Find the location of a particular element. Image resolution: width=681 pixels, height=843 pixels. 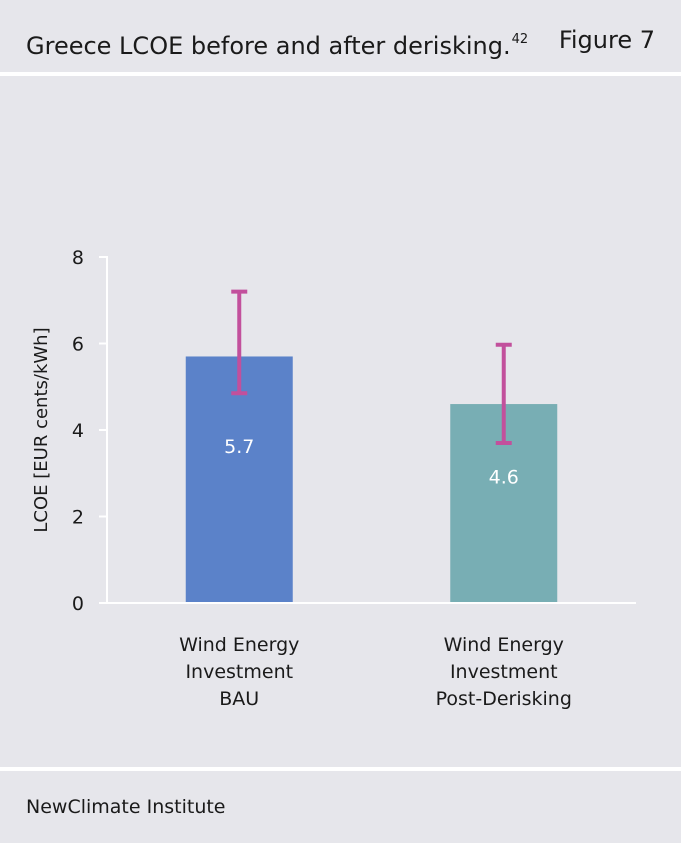

source-credit: NewClimate Institute is located at coordinates (126, 807).